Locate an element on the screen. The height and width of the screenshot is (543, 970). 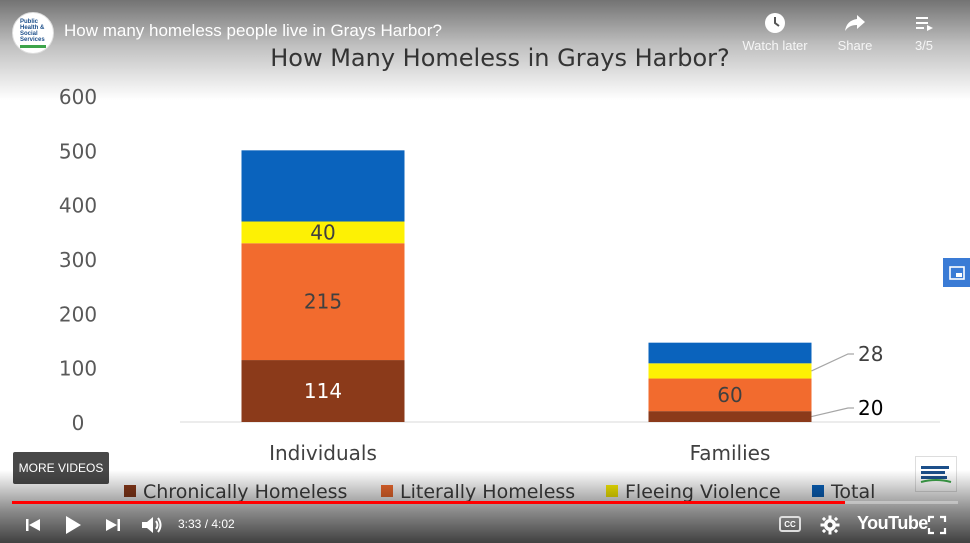
channel-watermark-logo is located at coordinates (936, 474).